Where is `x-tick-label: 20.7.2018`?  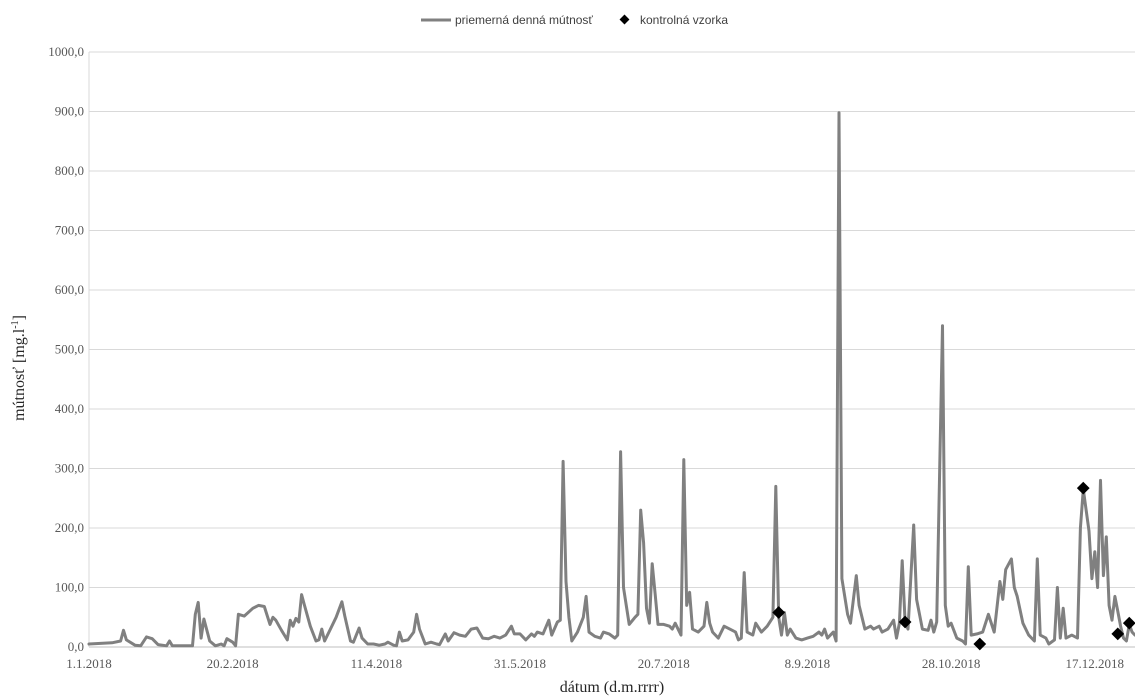 x-tick-label: 20.7.2018 is located at coordinates (664, 663).